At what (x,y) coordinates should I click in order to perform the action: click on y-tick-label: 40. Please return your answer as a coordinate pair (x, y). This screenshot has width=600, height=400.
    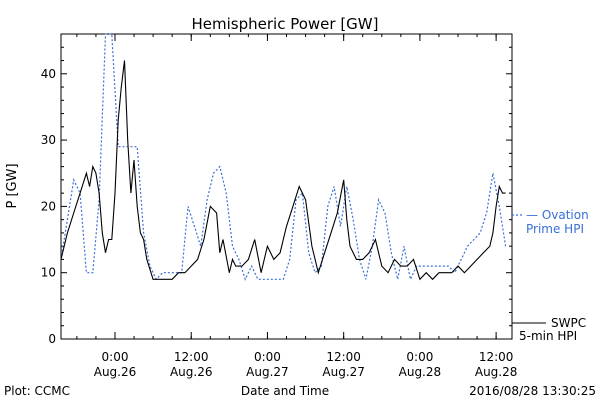
    Looking at the image, I should click on (48, 74).